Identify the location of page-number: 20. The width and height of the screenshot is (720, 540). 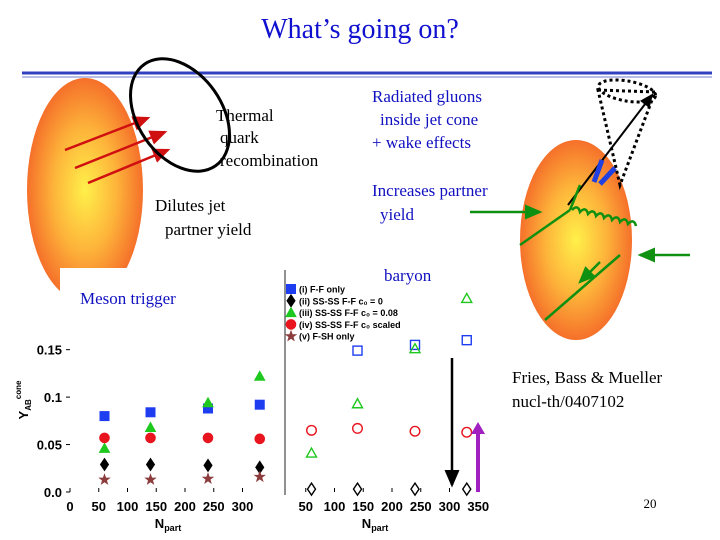
(650, 503).